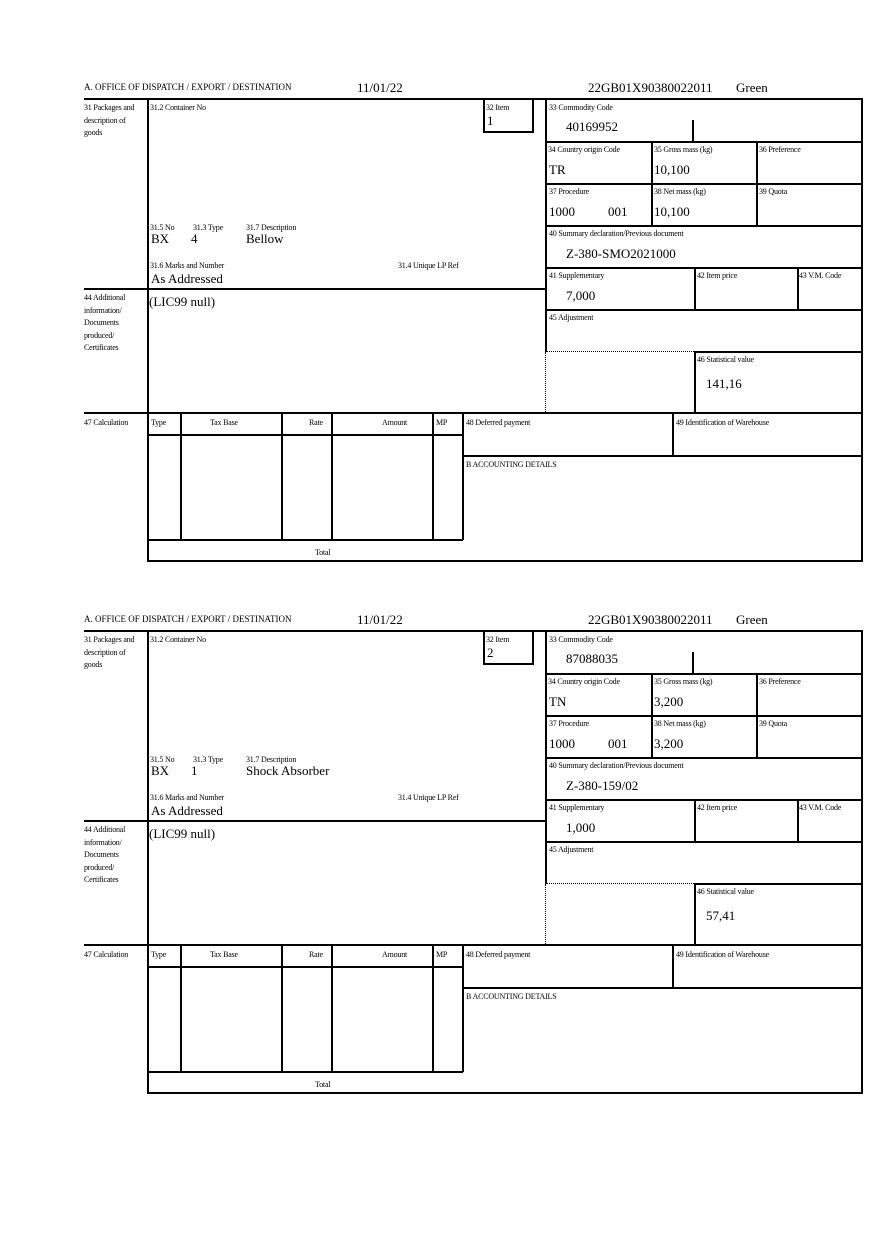 Image resolution: width=882 pixels, height=1250 pixels. What do you see at coordinates (669, 743) in the screenshot?
I see `net-mass-value: 3,200` at bounding box center [669, 743].